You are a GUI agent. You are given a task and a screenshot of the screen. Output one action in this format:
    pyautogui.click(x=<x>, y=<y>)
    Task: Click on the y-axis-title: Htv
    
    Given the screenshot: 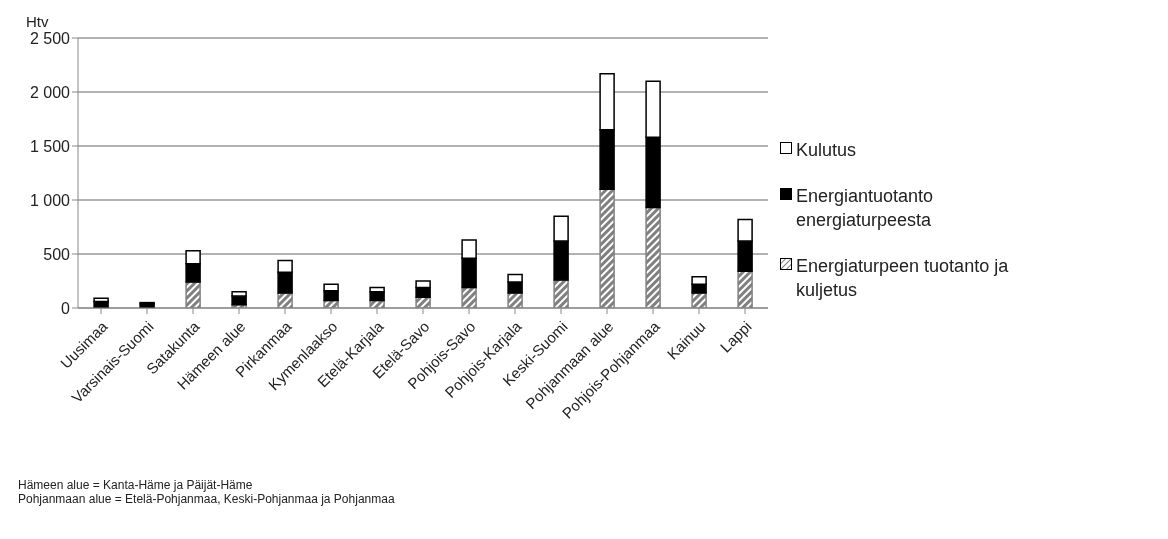 What is the action you would take?
    pyautogui.click(x=37, y=21)
    